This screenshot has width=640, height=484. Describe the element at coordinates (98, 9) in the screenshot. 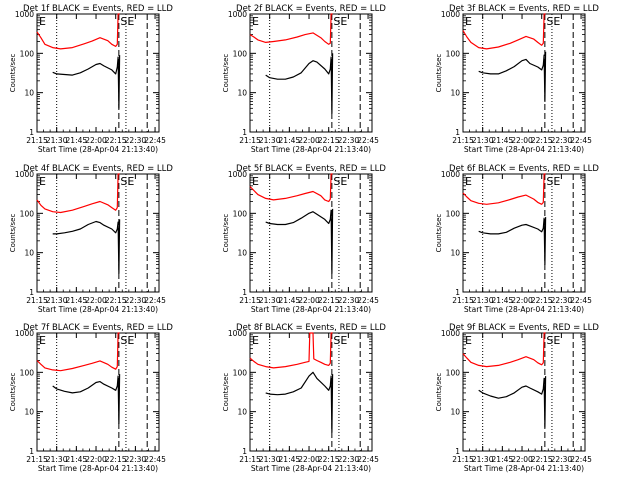

I see `panel-title: Det 1f BLACK = Events, RED = LLD` at that location.